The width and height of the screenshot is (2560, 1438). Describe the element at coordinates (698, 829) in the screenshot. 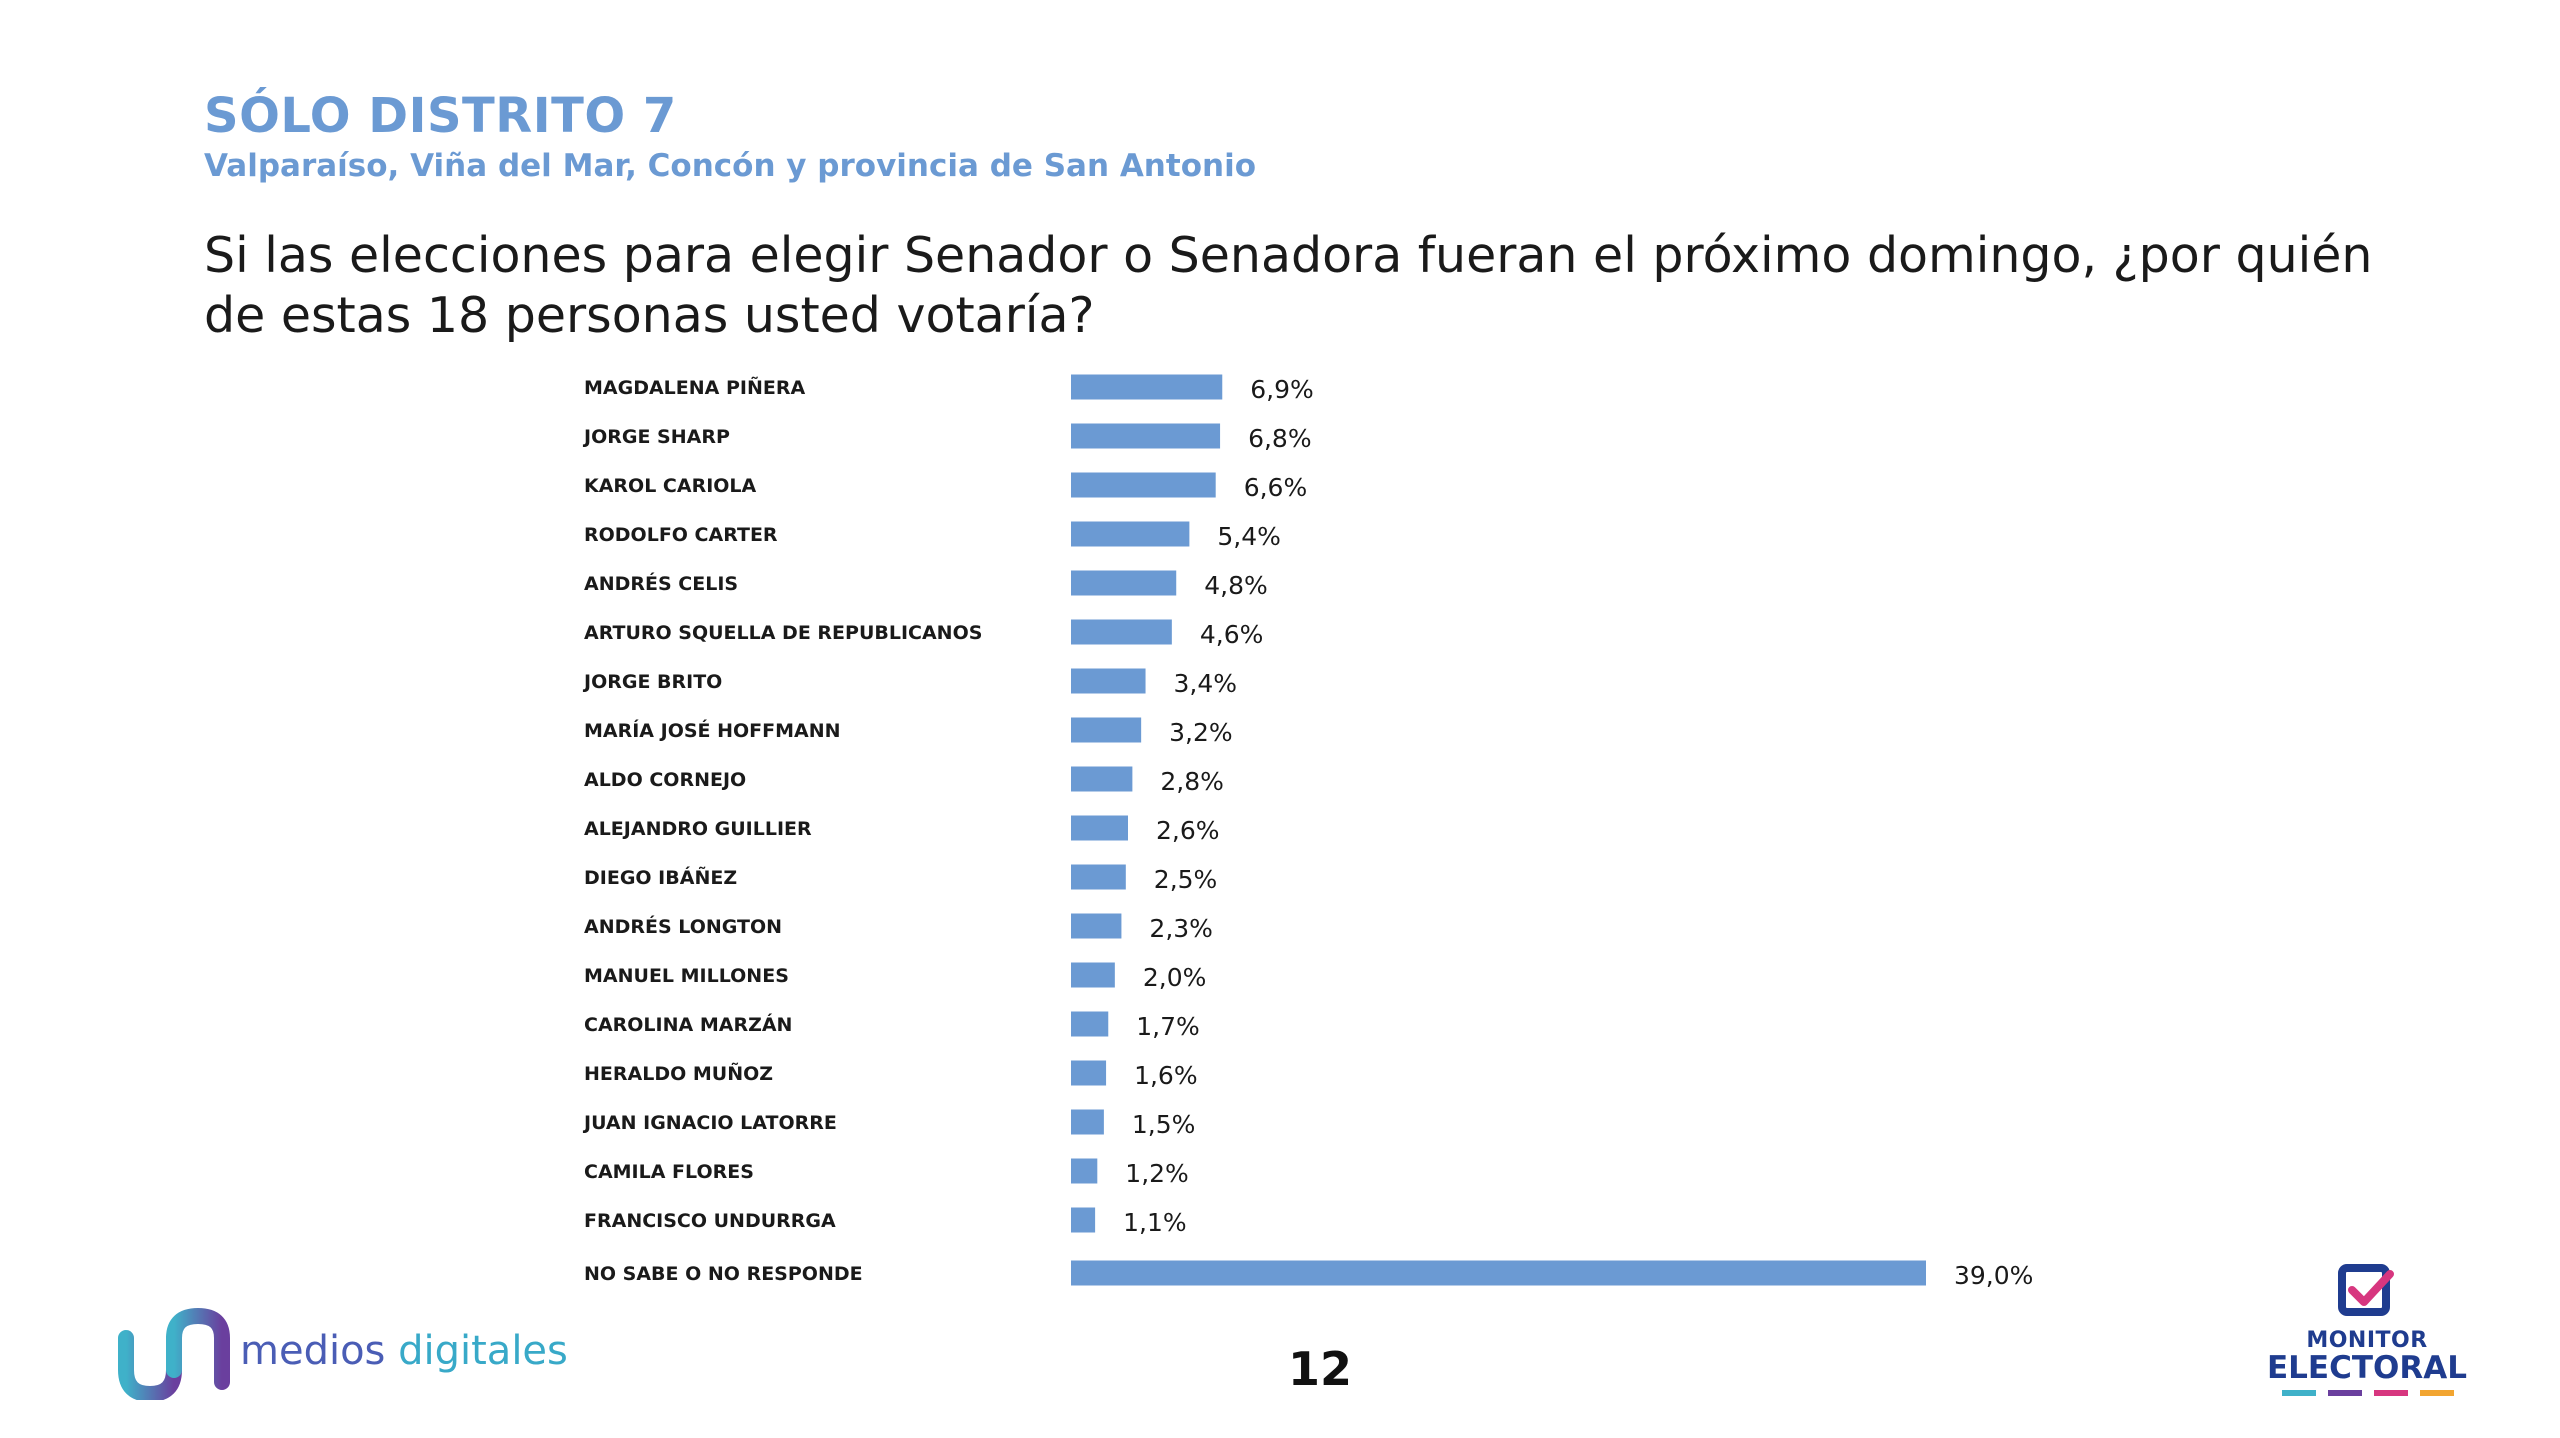

I see `category-label: ALEJANDRO GUILLIER` at that location.